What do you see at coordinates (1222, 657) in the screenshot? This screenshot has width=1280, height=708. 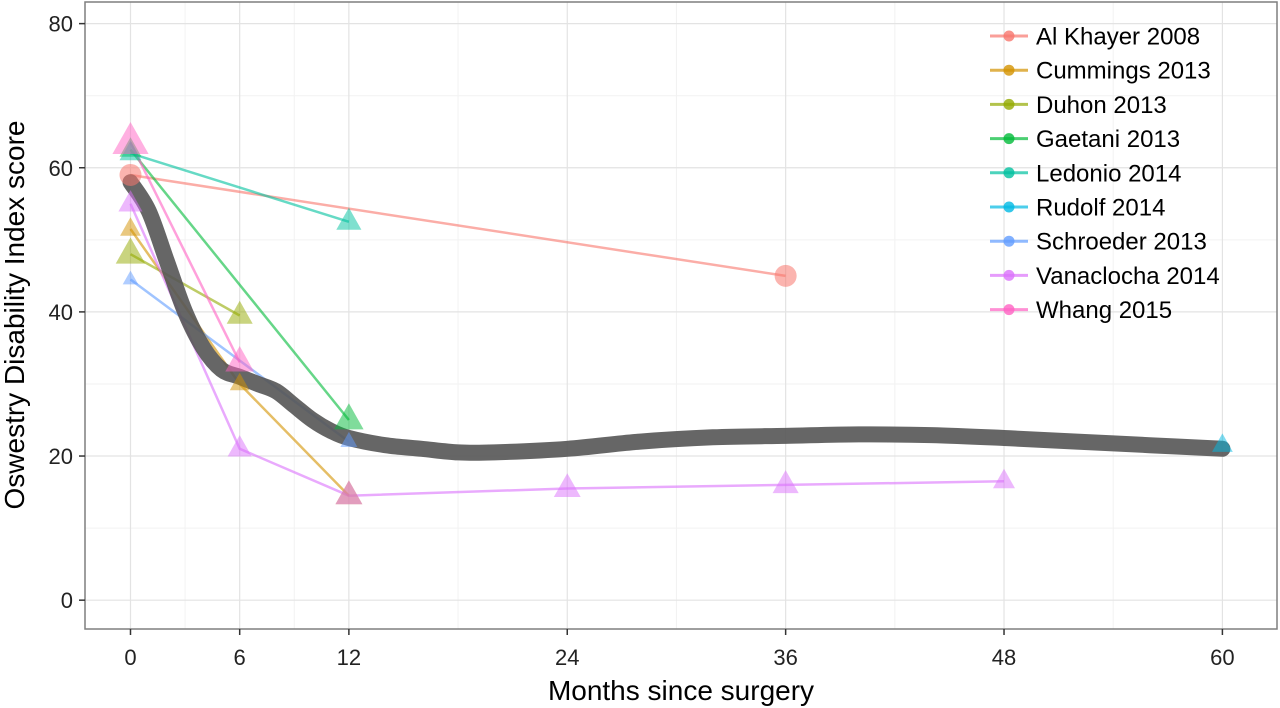 I see `x-tick-label: 60` at bounding box center [1222, 657].